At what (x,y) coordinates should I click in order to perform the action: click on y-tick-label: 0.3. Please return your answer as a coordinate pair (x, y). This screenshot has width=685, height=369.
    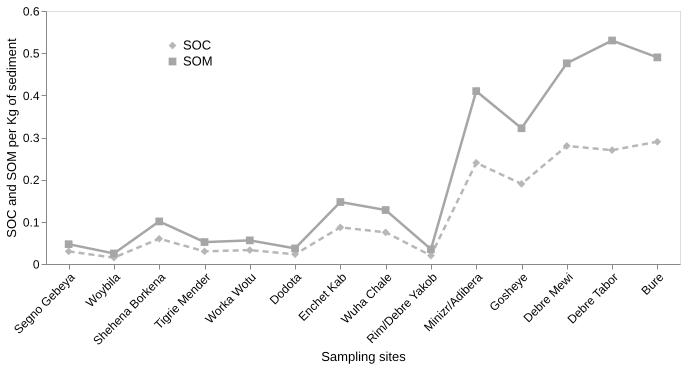
    Looking at the image, I should click on (31, 138).